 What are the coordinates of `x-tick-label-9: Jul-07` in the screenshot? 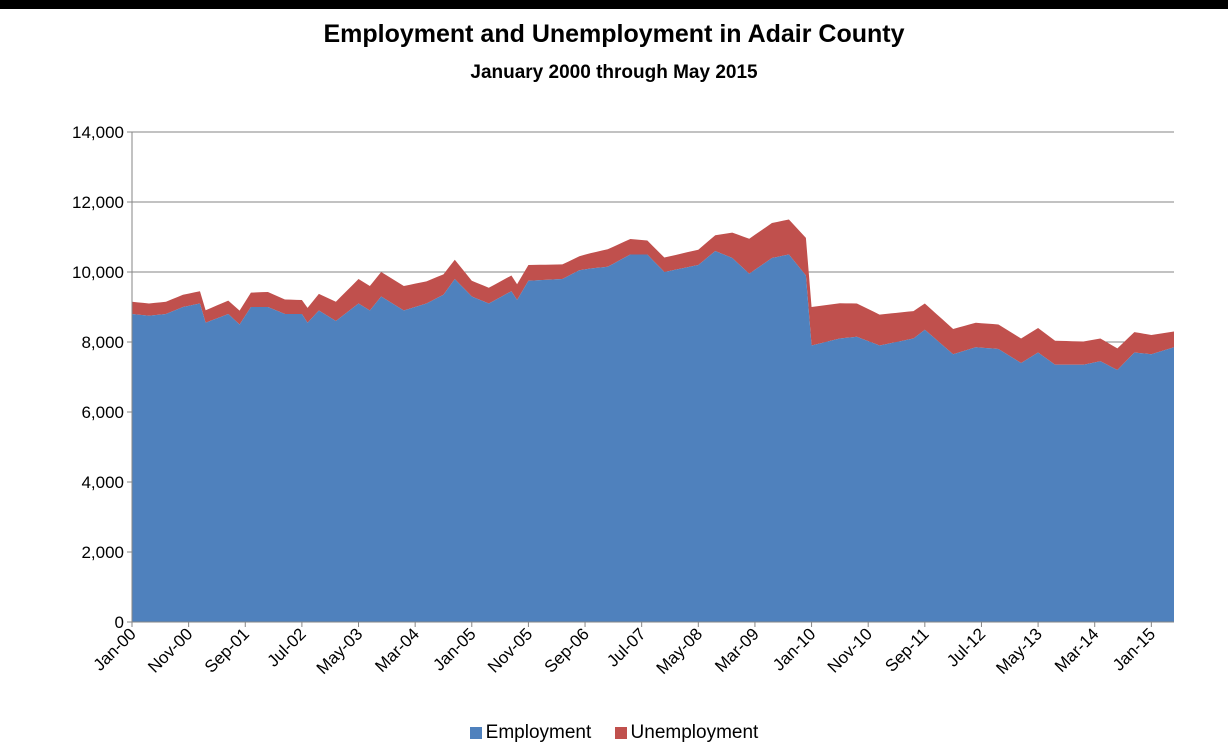 It's located at (626, 647).